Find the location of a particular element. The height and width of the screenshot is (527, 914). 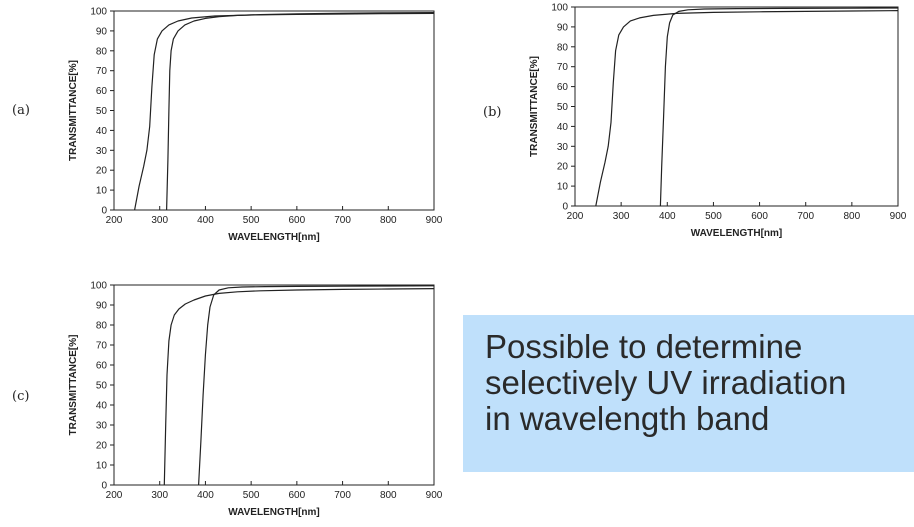

plot-frame-c is located at coordinates (274, 385).